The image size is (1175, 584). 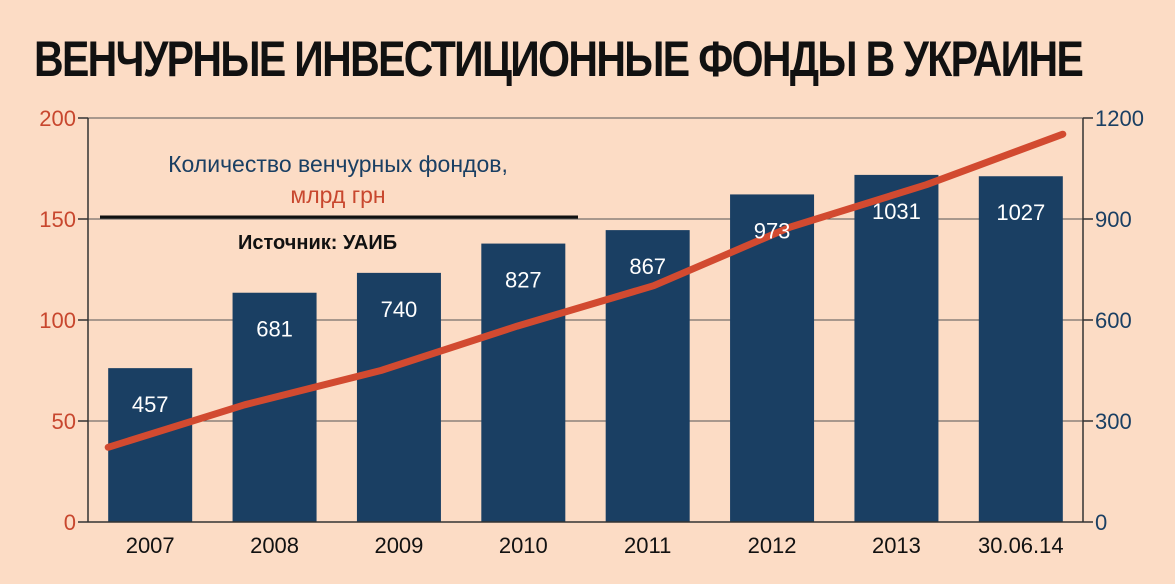 I want to click on x-axis-tick-label: 2012, so click(x=772, y=545).